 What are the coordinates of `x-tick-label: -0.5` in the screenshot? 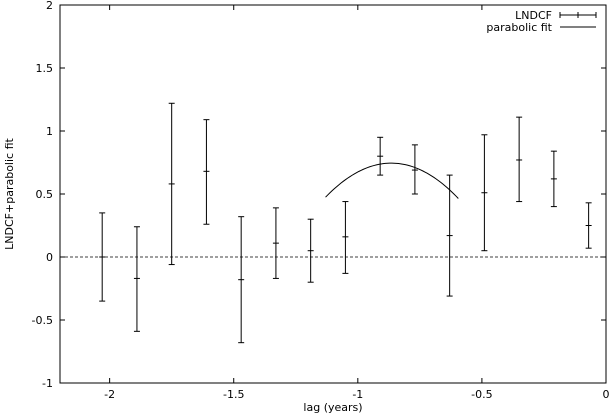 It's located at (481, 394).